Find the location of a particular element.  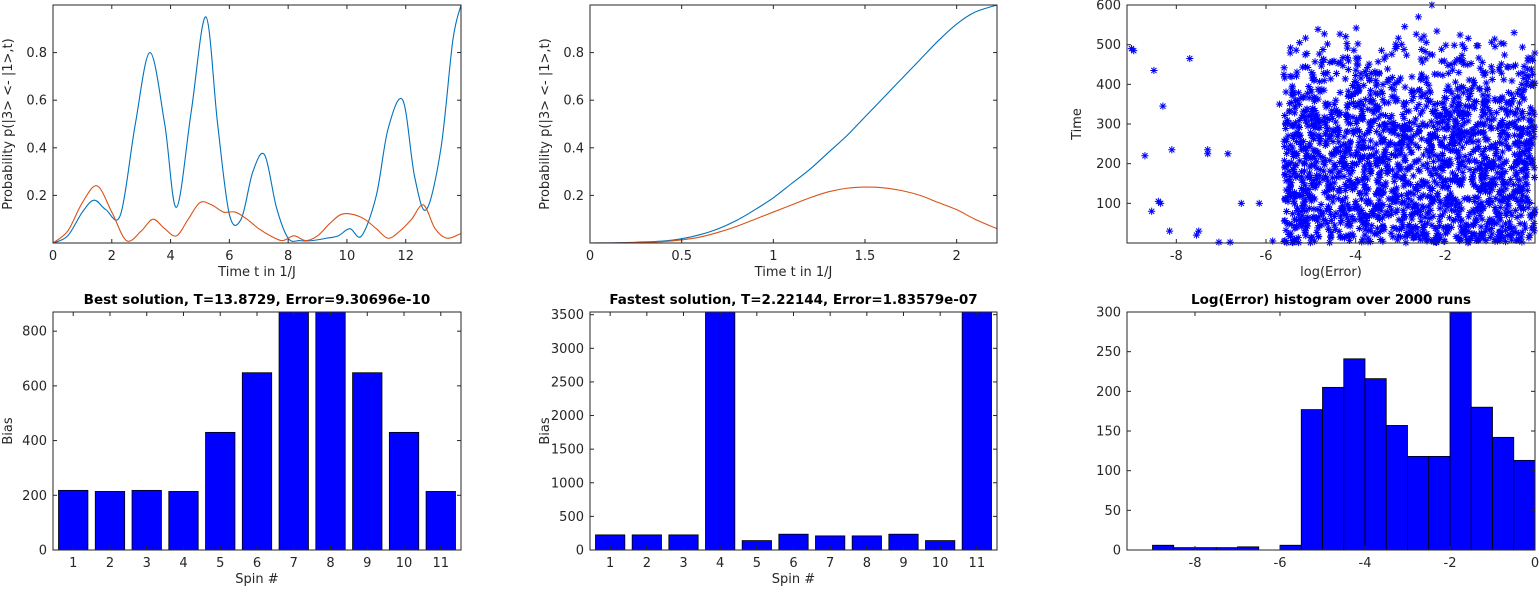

y-tick-label: 600 is located at coordinates (1108, 7).